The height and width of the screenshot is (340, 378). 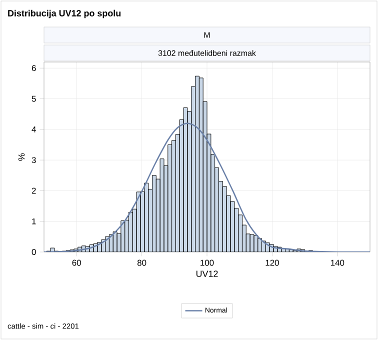 What do you see at coordinates (141, 263) in the screenshot?
I see `x-tick-label: 80` at bounding box center [141, 263].